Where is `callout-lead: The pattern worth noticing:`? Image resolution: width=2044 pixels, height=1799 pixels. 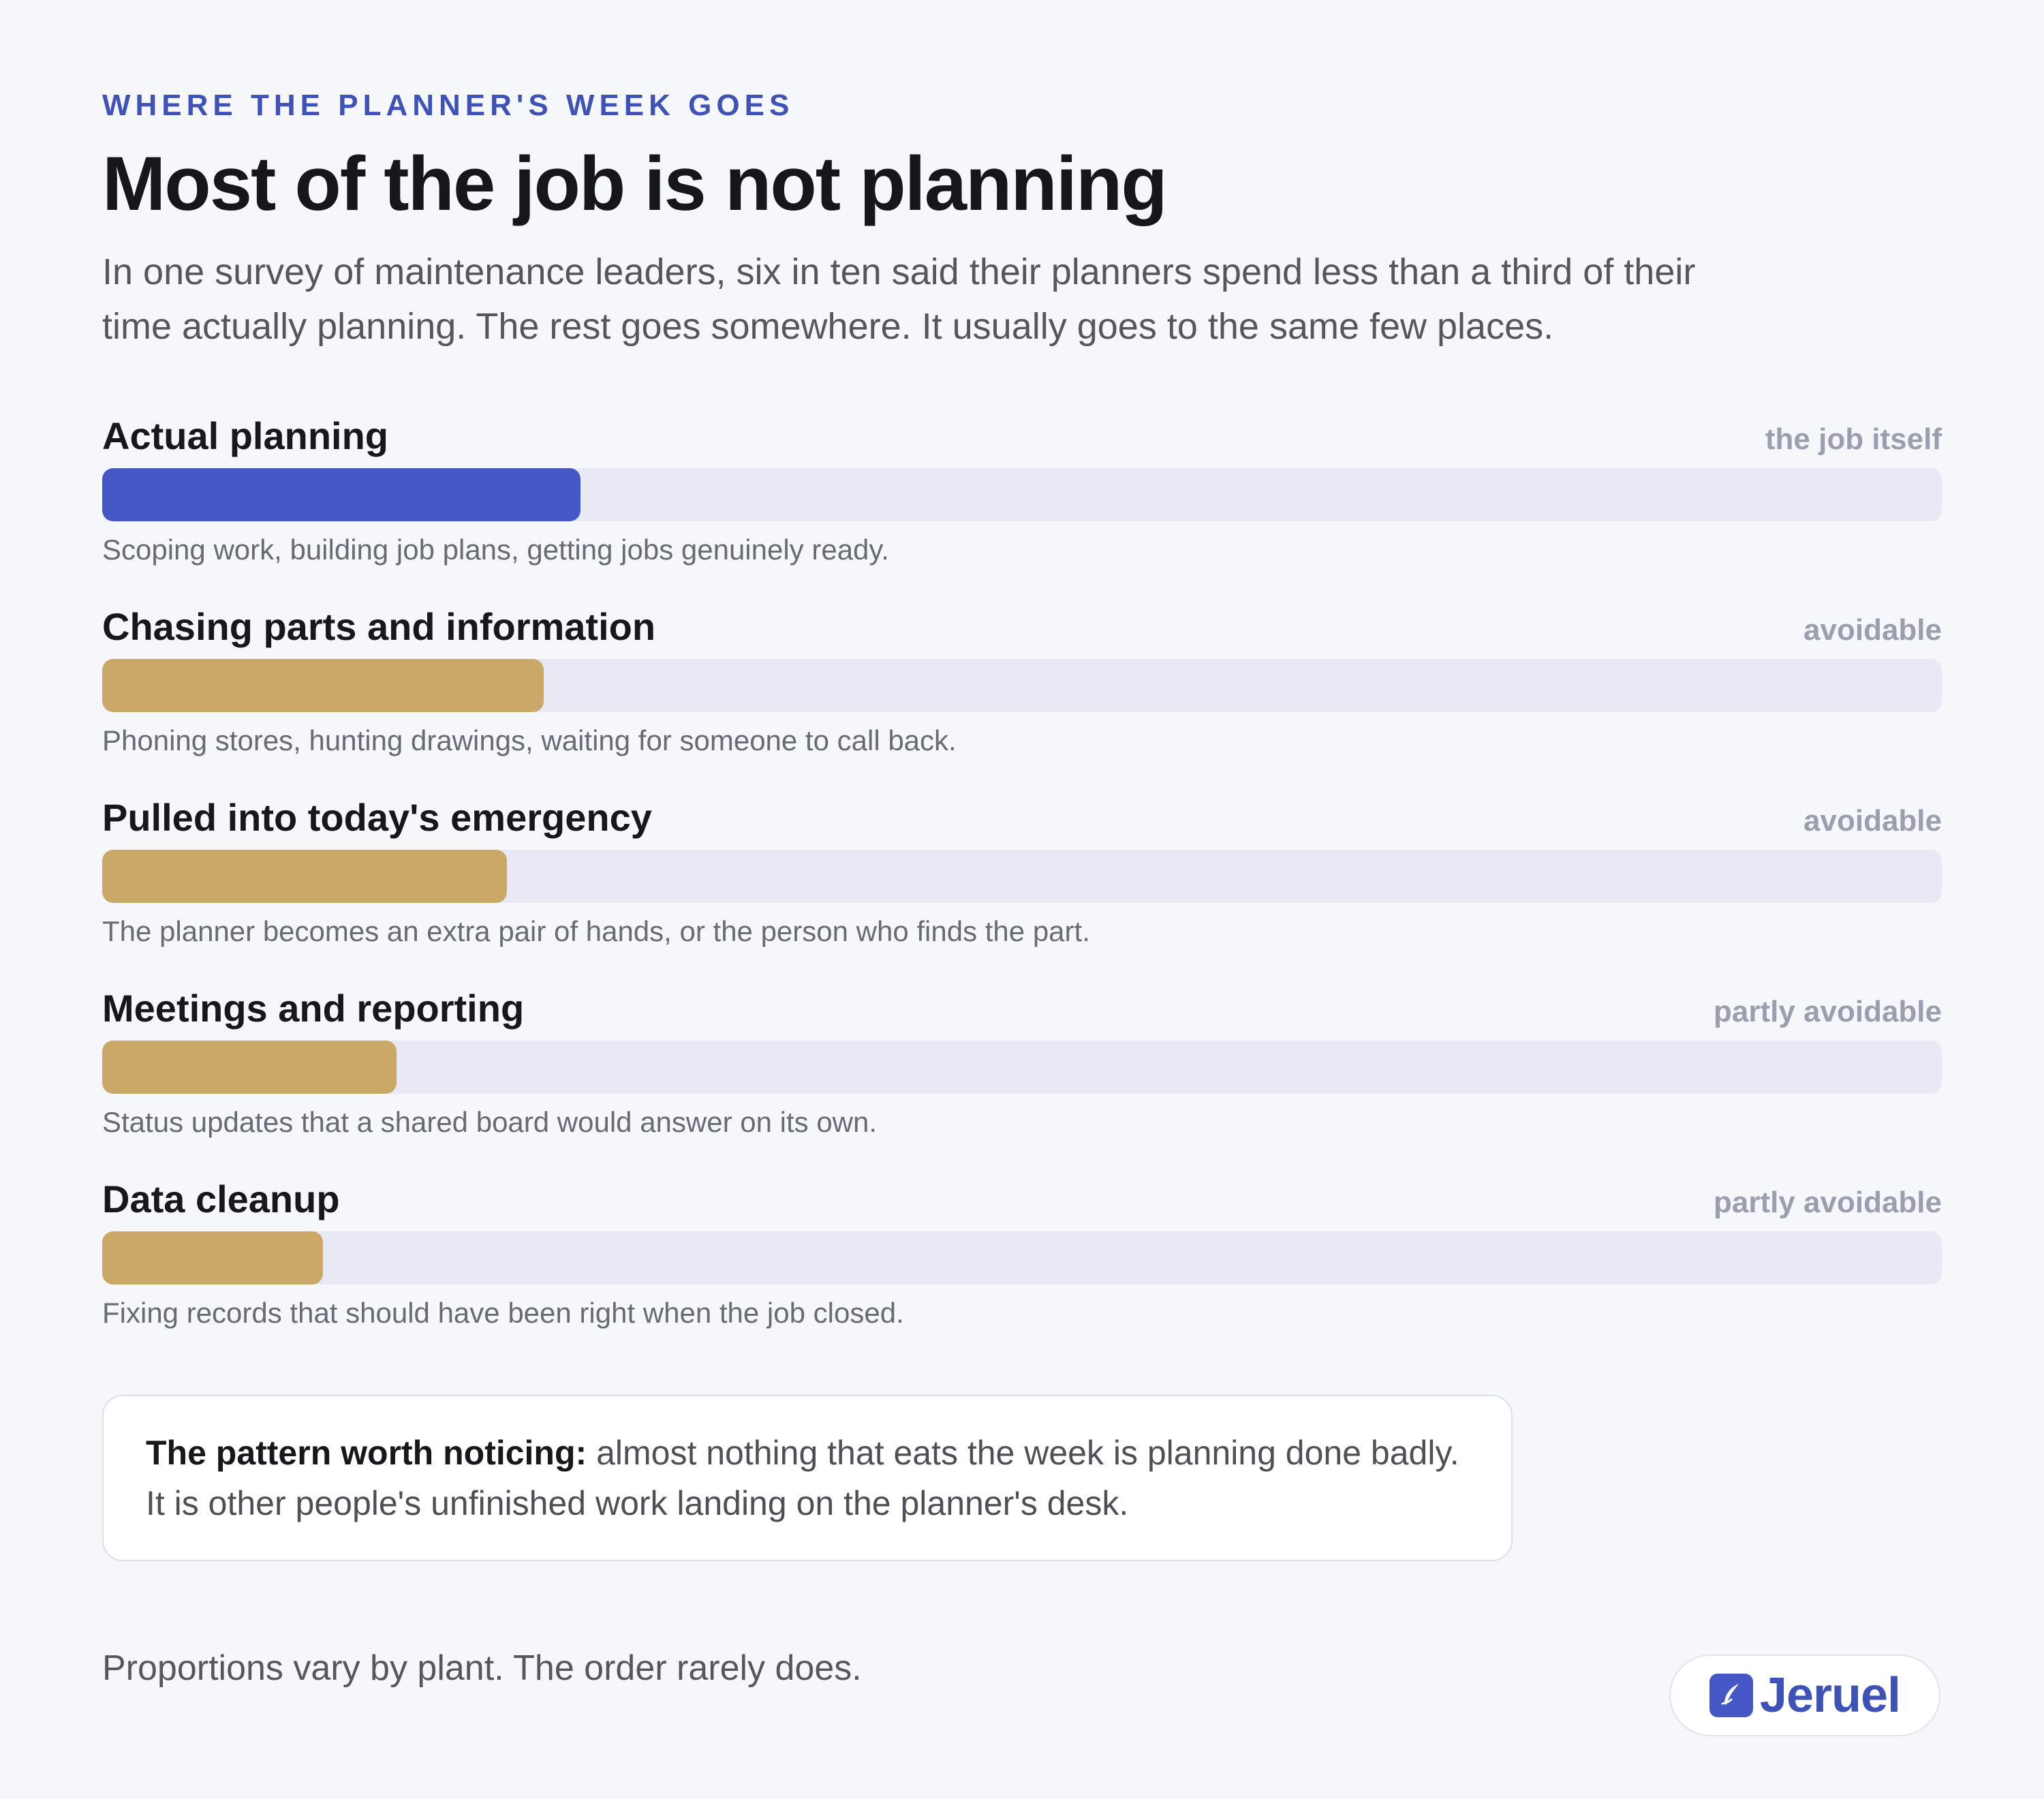
callout-lead: The pattern worth noticing: is located at coordinates (366, 1453).